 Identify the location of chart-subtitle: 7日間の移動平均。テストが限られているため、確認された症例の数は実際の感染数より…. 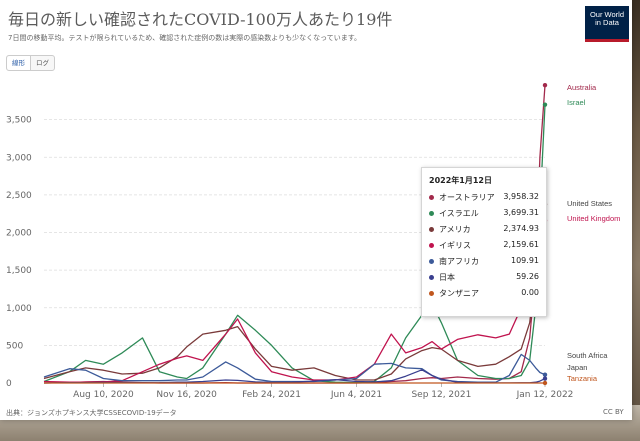
(185, 38).